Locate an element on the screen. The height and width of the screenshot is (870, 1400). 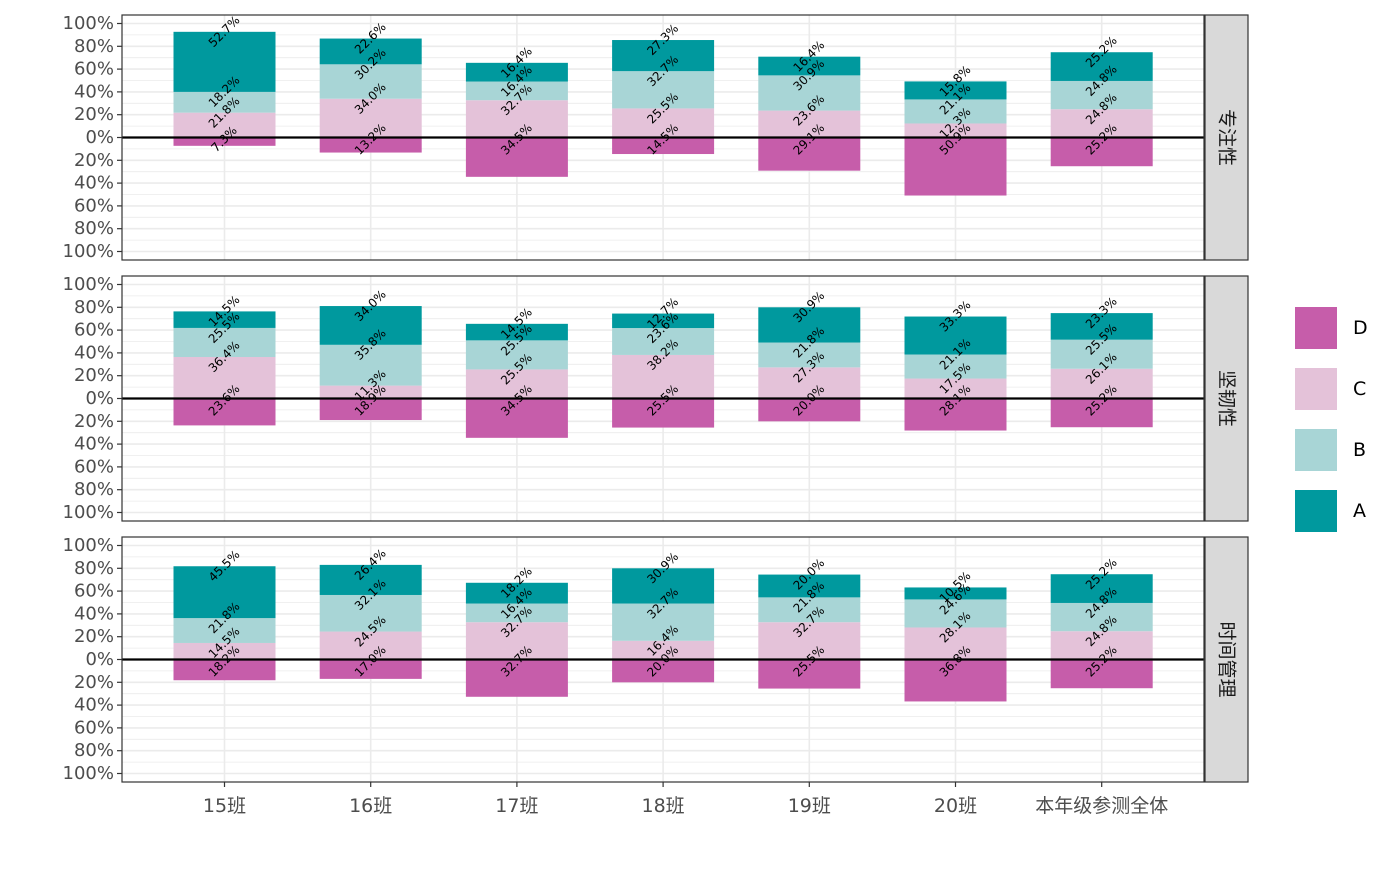
legend-label-C: C is located at coordinates (1359, 389).